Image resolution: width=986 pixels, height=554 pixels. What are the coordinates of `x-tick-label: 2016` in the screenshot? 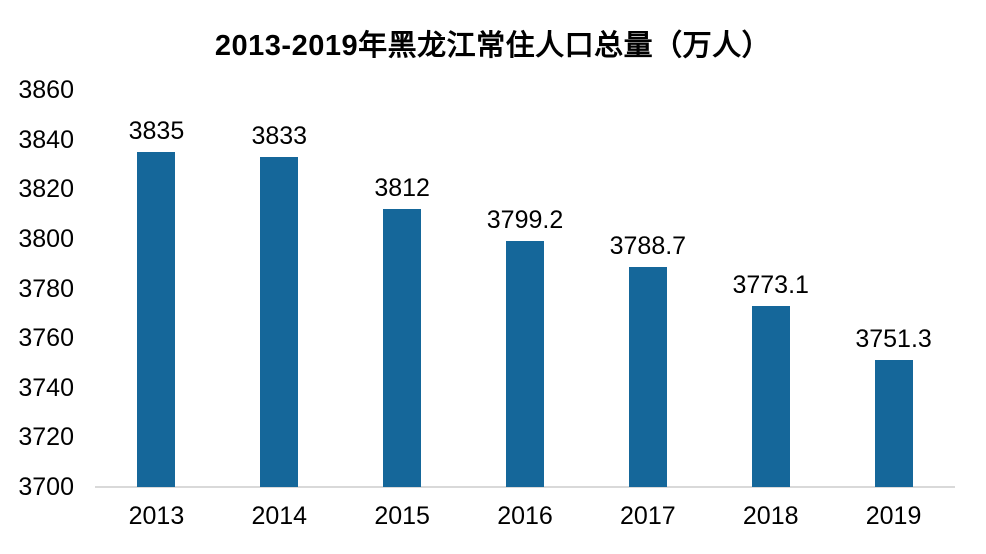 It's located at (525, 516).